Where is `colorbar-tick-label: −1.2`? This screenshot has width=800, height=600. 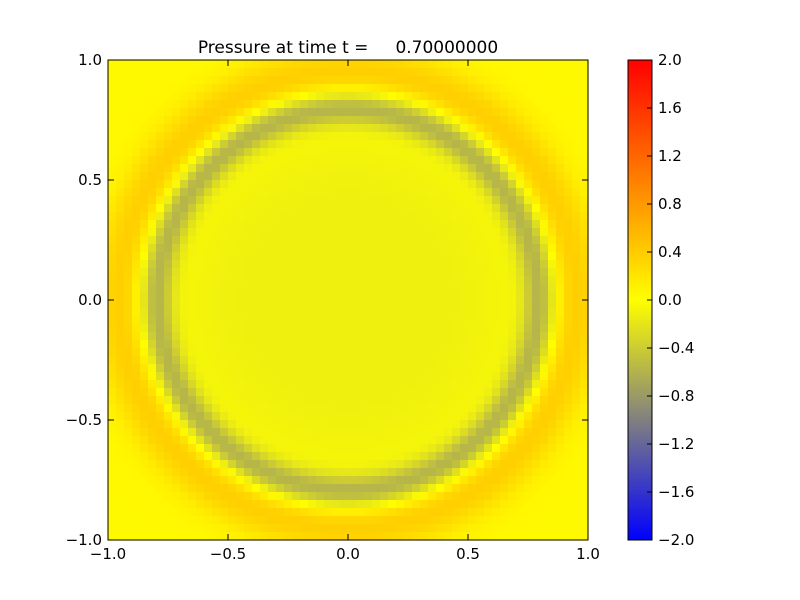
colorbar-tick-label: −1.2 is located at coordinates (676, 444).